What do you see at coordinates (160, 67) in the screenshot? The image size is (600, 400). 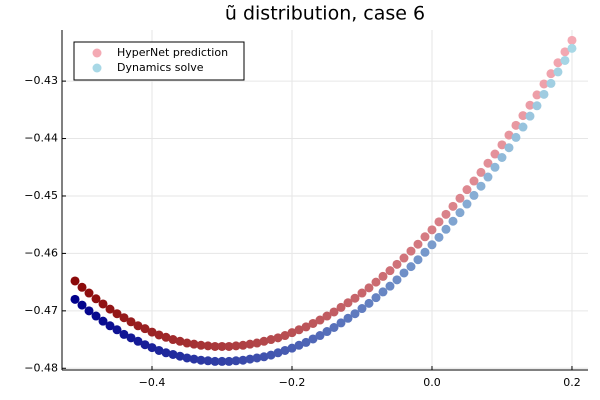 I see `legend-label: Dynamics solve` at bounding box center [160, 67].